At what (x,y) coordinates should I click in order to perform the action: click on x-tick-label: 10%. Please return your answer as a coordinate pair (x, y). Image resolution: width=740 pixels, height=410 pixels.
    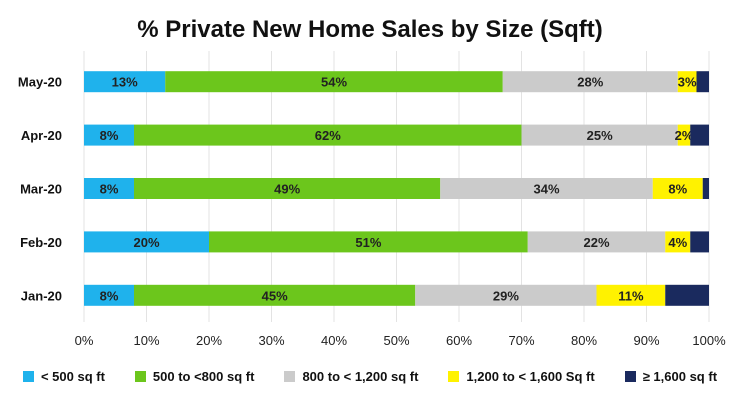
    Looking at the image, I should click on (146, 340).